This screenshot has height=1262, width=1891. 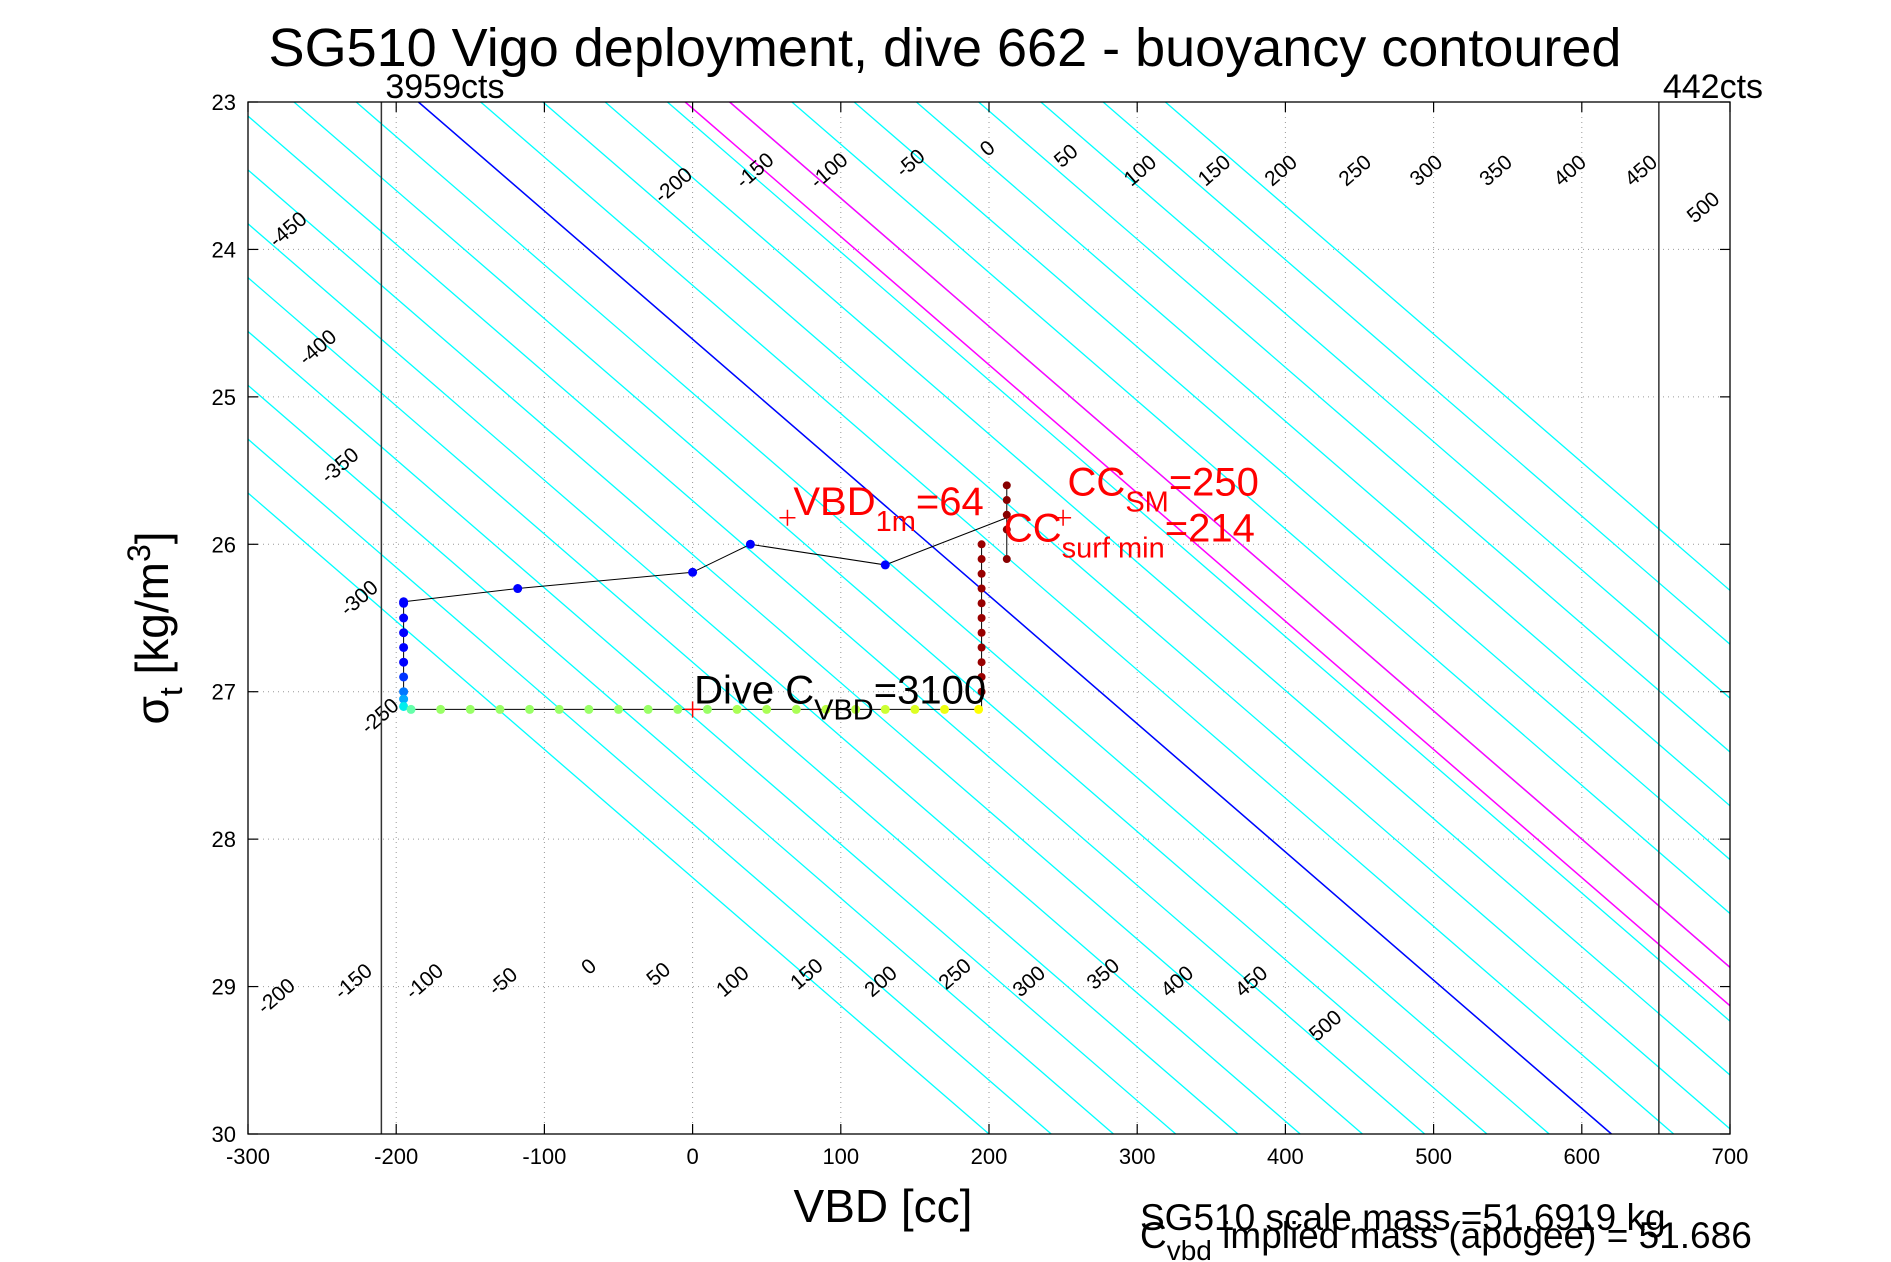 I want to click on y-tick-label: 23, so click(x=224, y=102).